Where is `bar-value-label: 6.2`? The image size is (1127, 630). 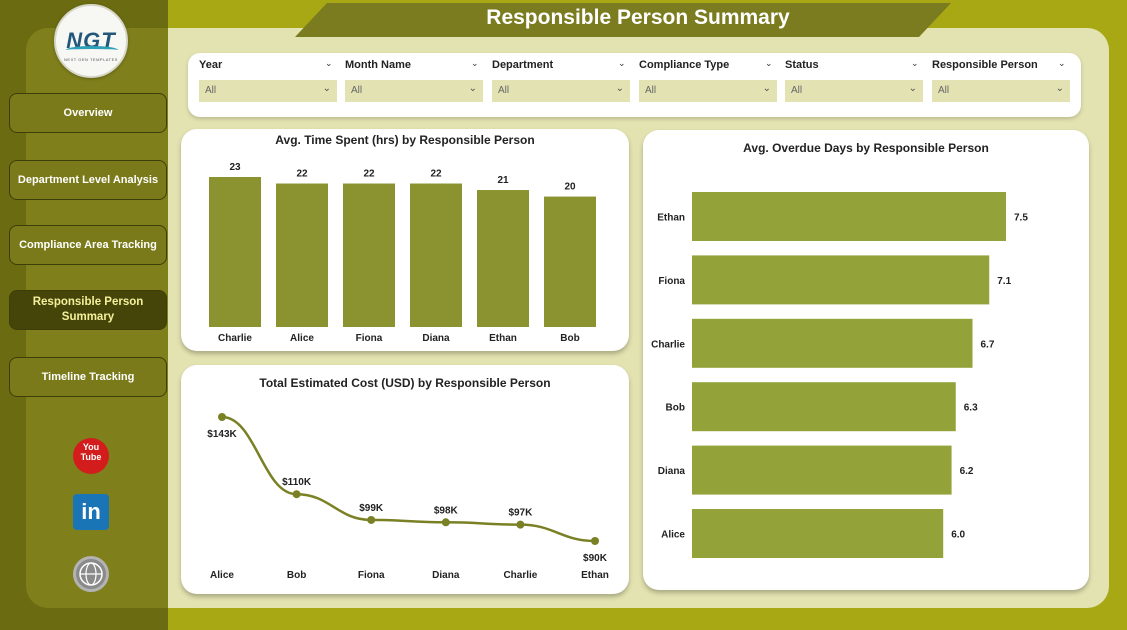
bar-value-label: 6.2 is located at coordinates (967, 471).